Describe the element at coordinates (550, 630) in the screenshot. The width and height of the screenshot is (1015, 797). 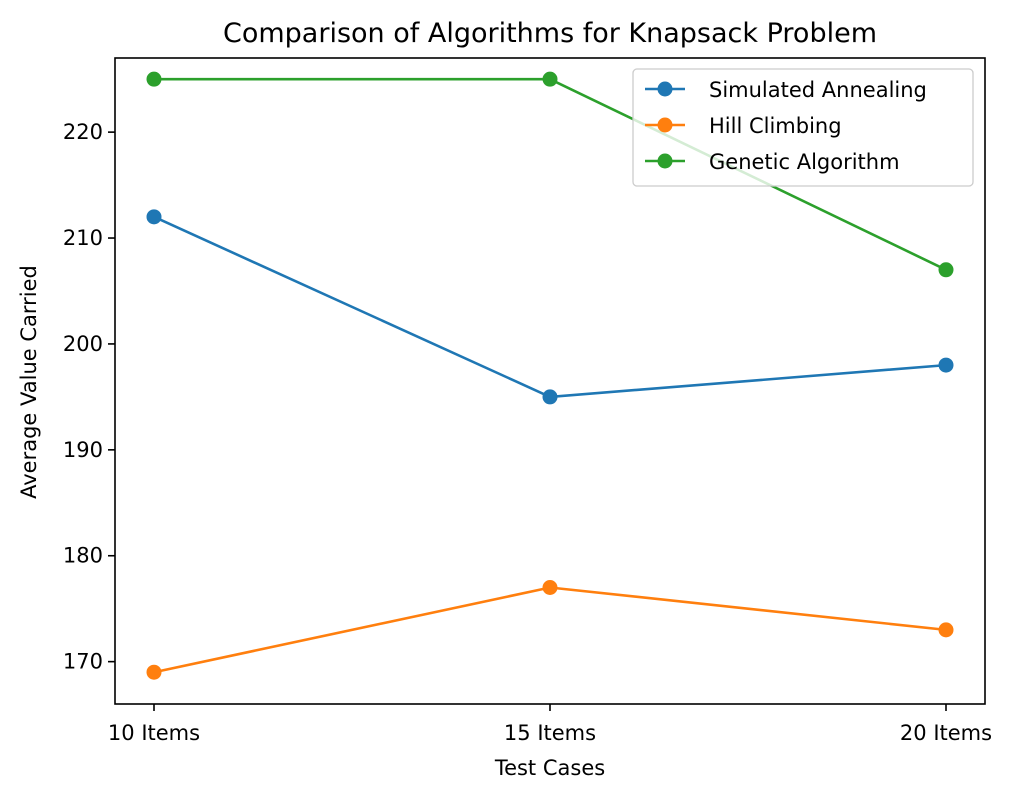
I see `series-line-hill-climbing` at that location.